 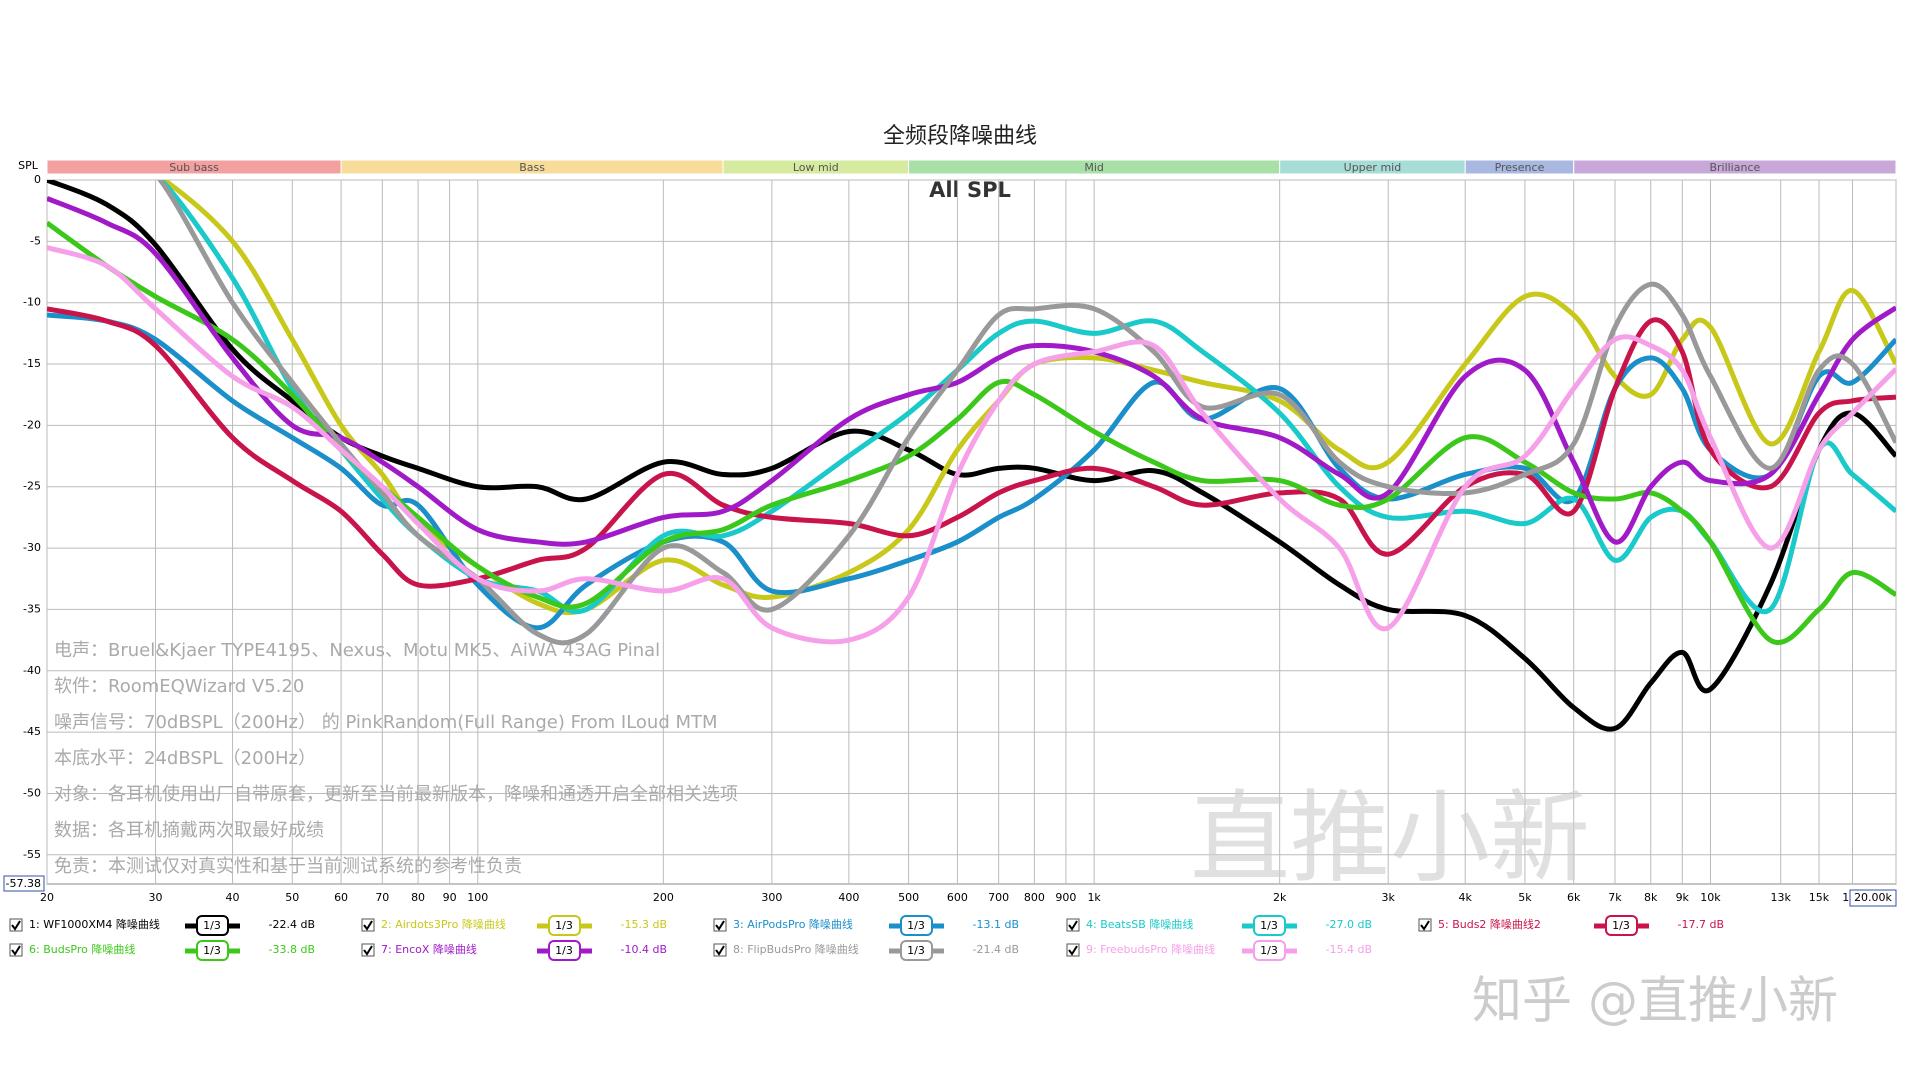 I want to click on x-tick-label: 6k, so click(x=1574, y=897).